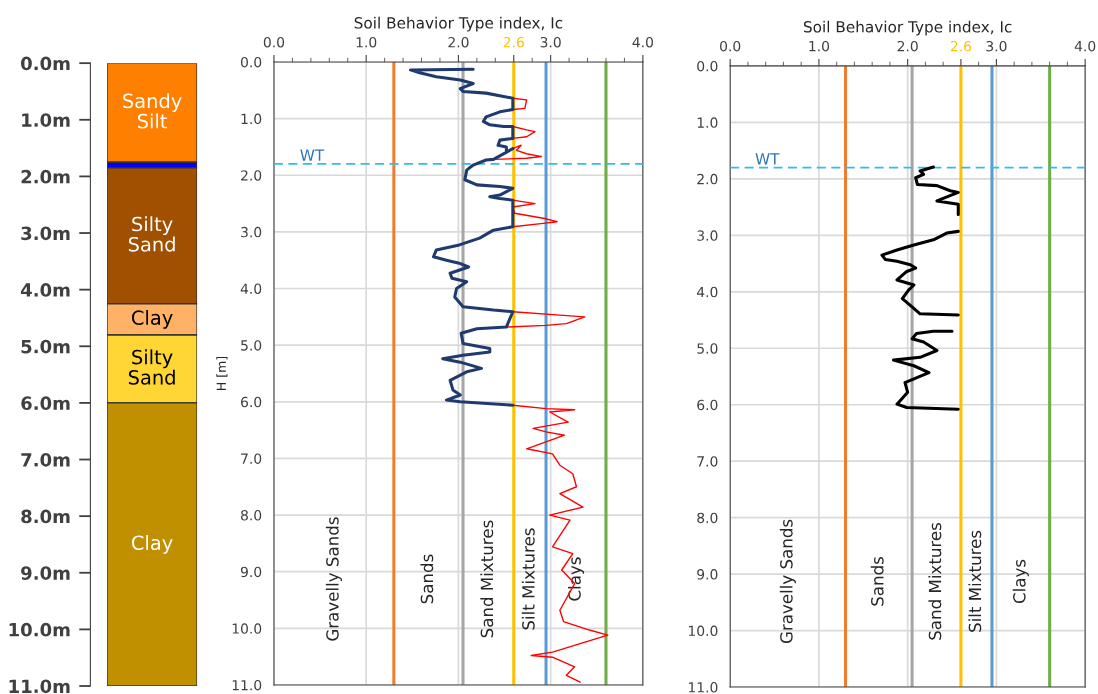 This screenshot has width=1098, height=694. I want to click on y-tick-label: 7.0m, so click(45, 459).